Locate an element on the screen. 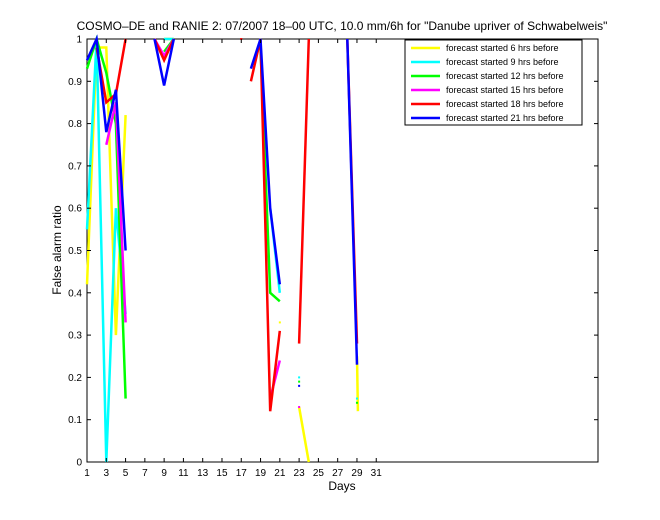  x-tick-label: 11 is located at coordinates (183, 473).